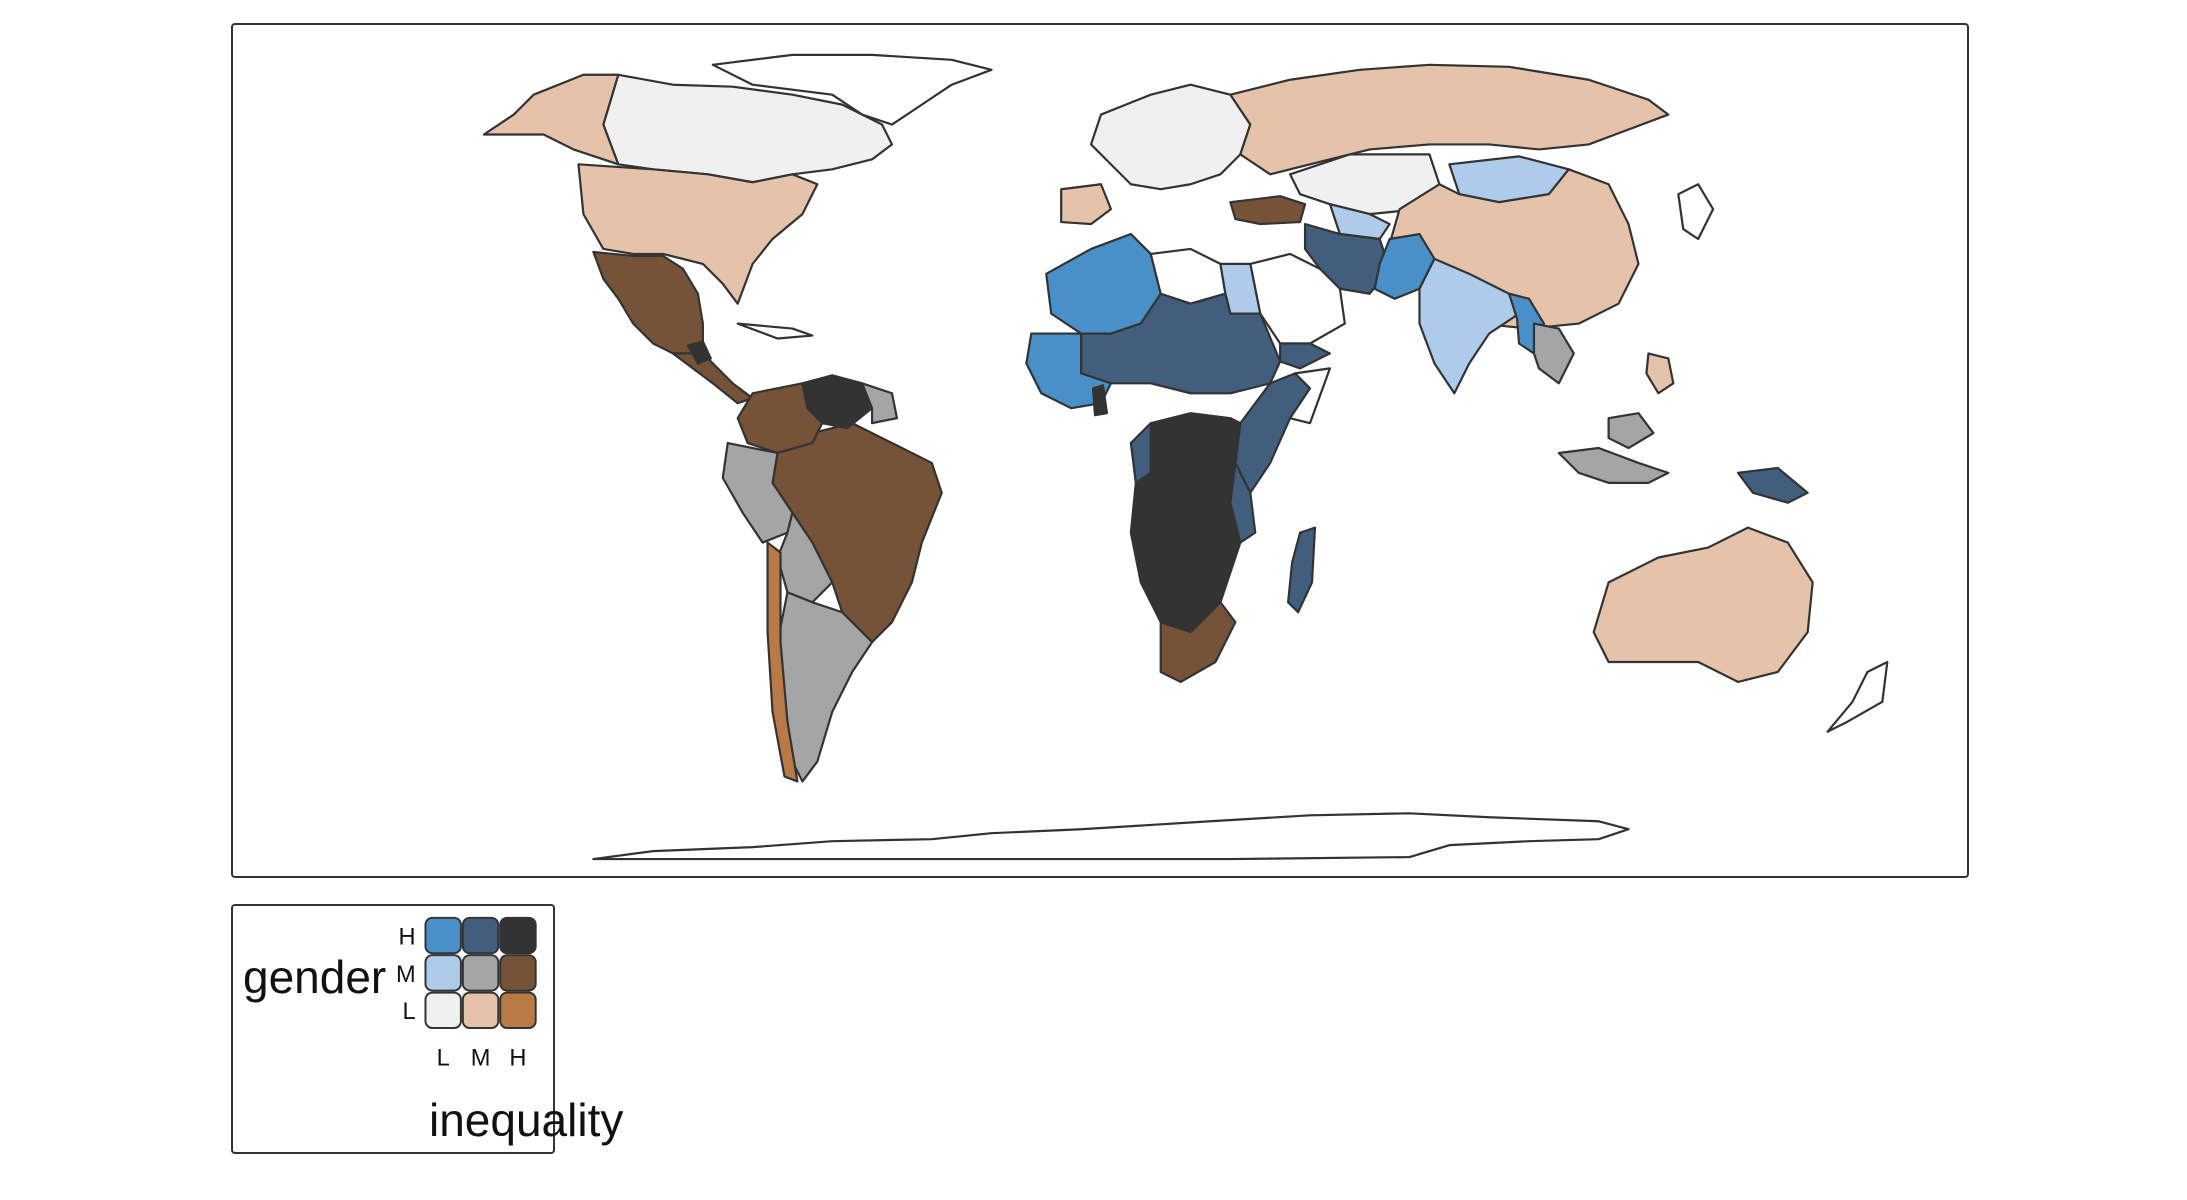 The width and height of the screenshot is (2187, 1200). Describe the element at coordinates (1140, 453) in the screenshot. I see `region-gabon` at that location.